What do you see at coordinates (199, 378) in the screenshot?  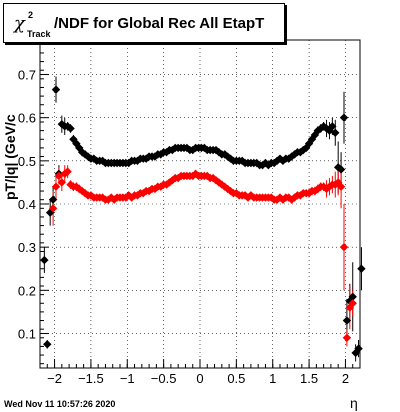 I see `x-tick-label: 0` at bounding box center [199, 378].